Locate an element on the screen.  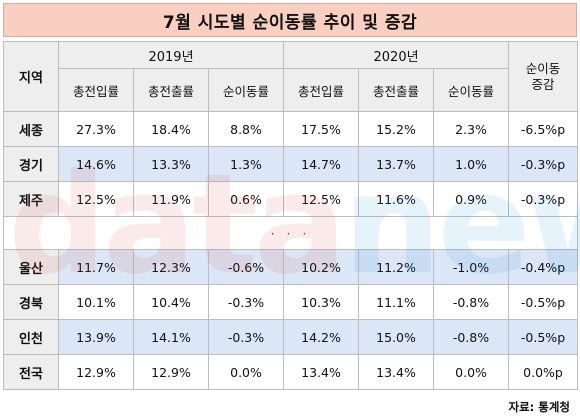
region-cell: 경기 is located at coordinates (31, 164).